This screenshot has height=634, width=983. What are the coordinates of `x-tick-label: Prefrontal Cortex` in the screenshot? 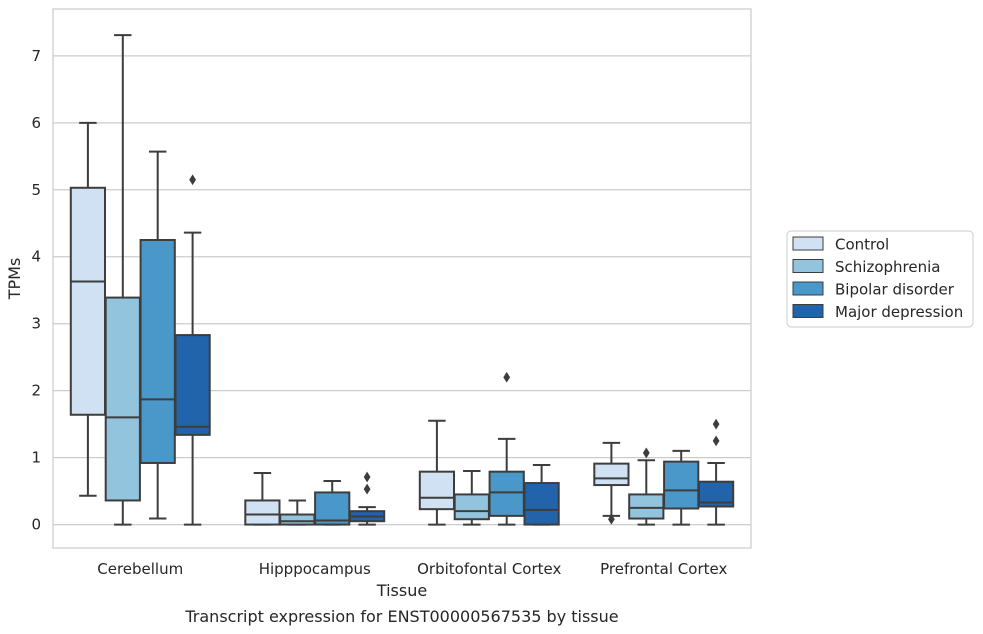 It's located at (663, 569).